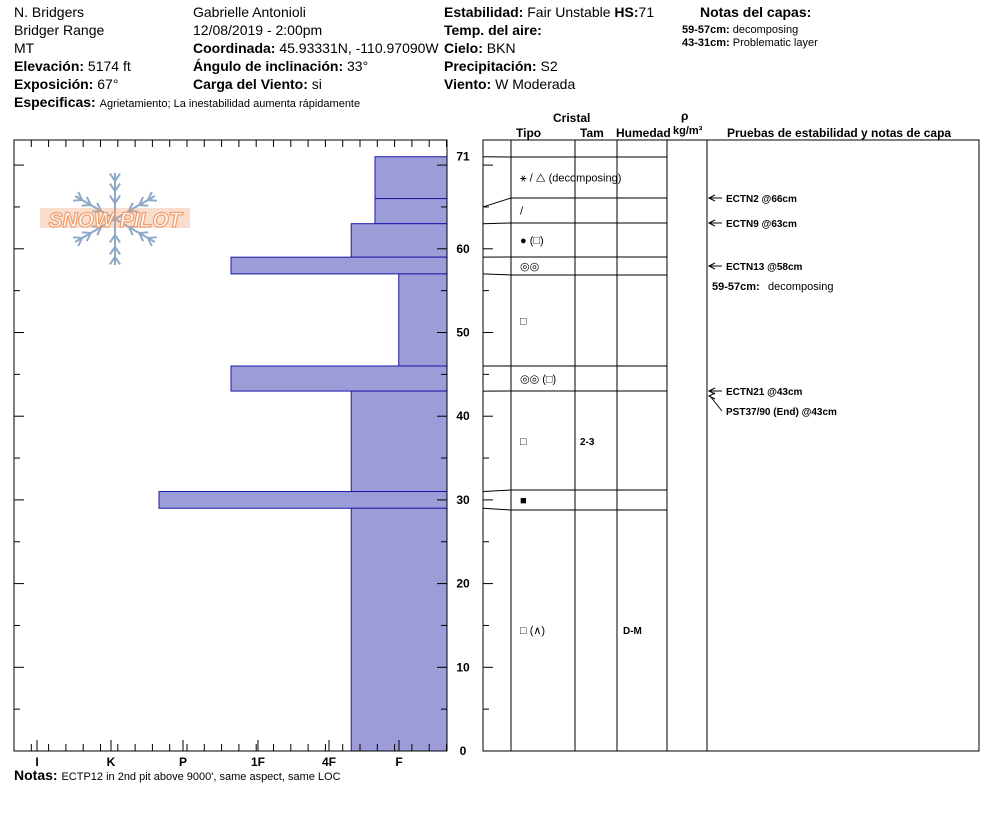  What do you see at coordinates (463, 157) in the screenshot?
I see `depth-label: 71` at bounding box center [463, 157].